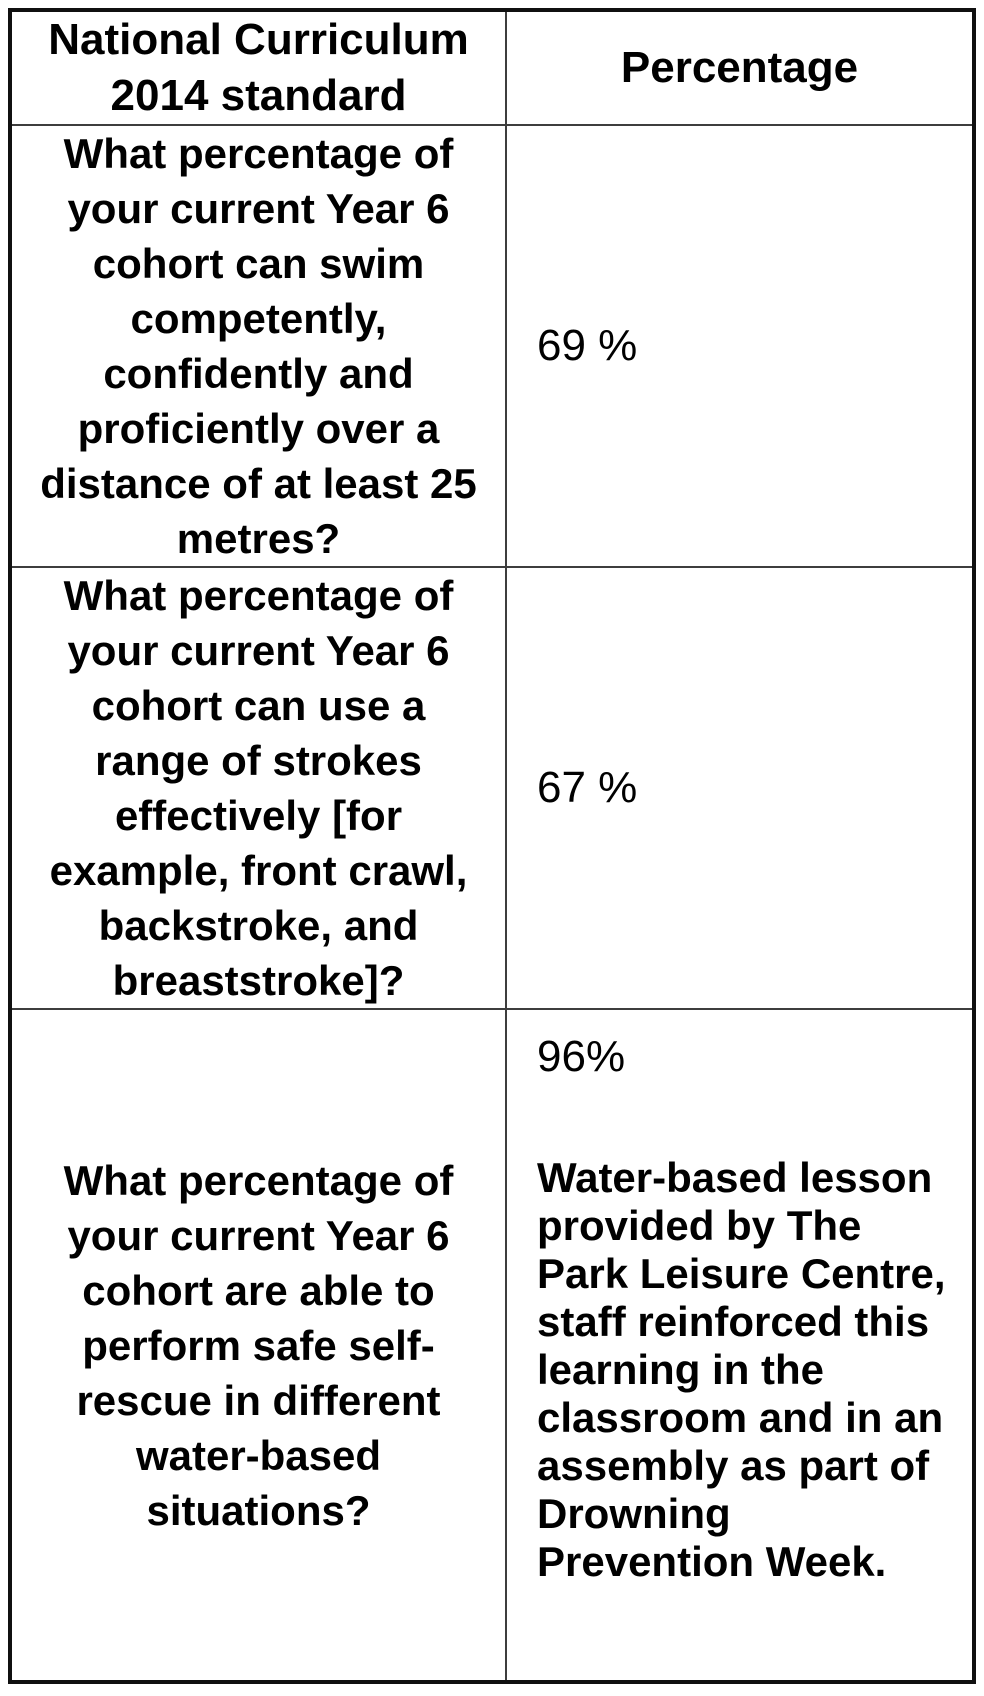 This screenshot has width=984, height=1696. Describe the element at coordinates (739, 788) in the screenshot. I see `value-range-of-strokes: 67 %` at that location.